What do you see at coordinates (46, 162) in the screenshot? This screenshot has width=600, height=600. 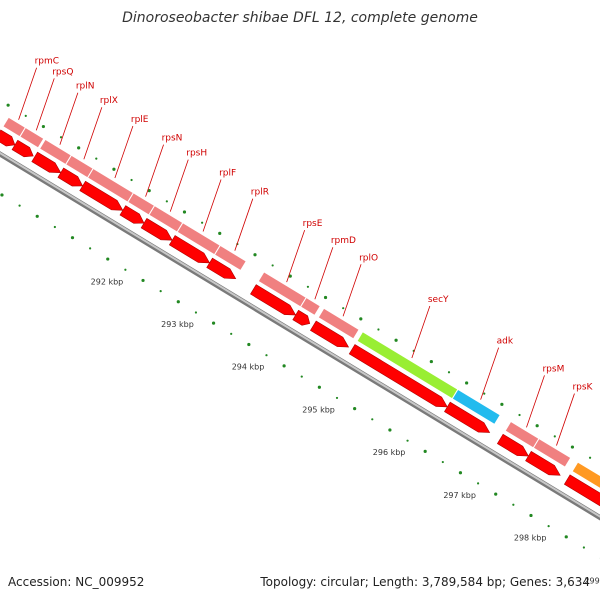 I see `cds-arrow-rplN` at bounding box center [46, 162].